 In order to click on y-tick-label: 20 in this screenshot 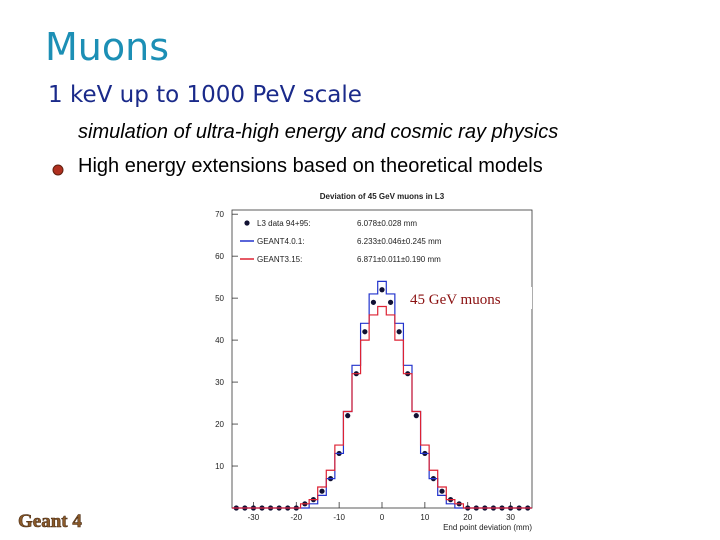, I will do `click(219, 424)`.